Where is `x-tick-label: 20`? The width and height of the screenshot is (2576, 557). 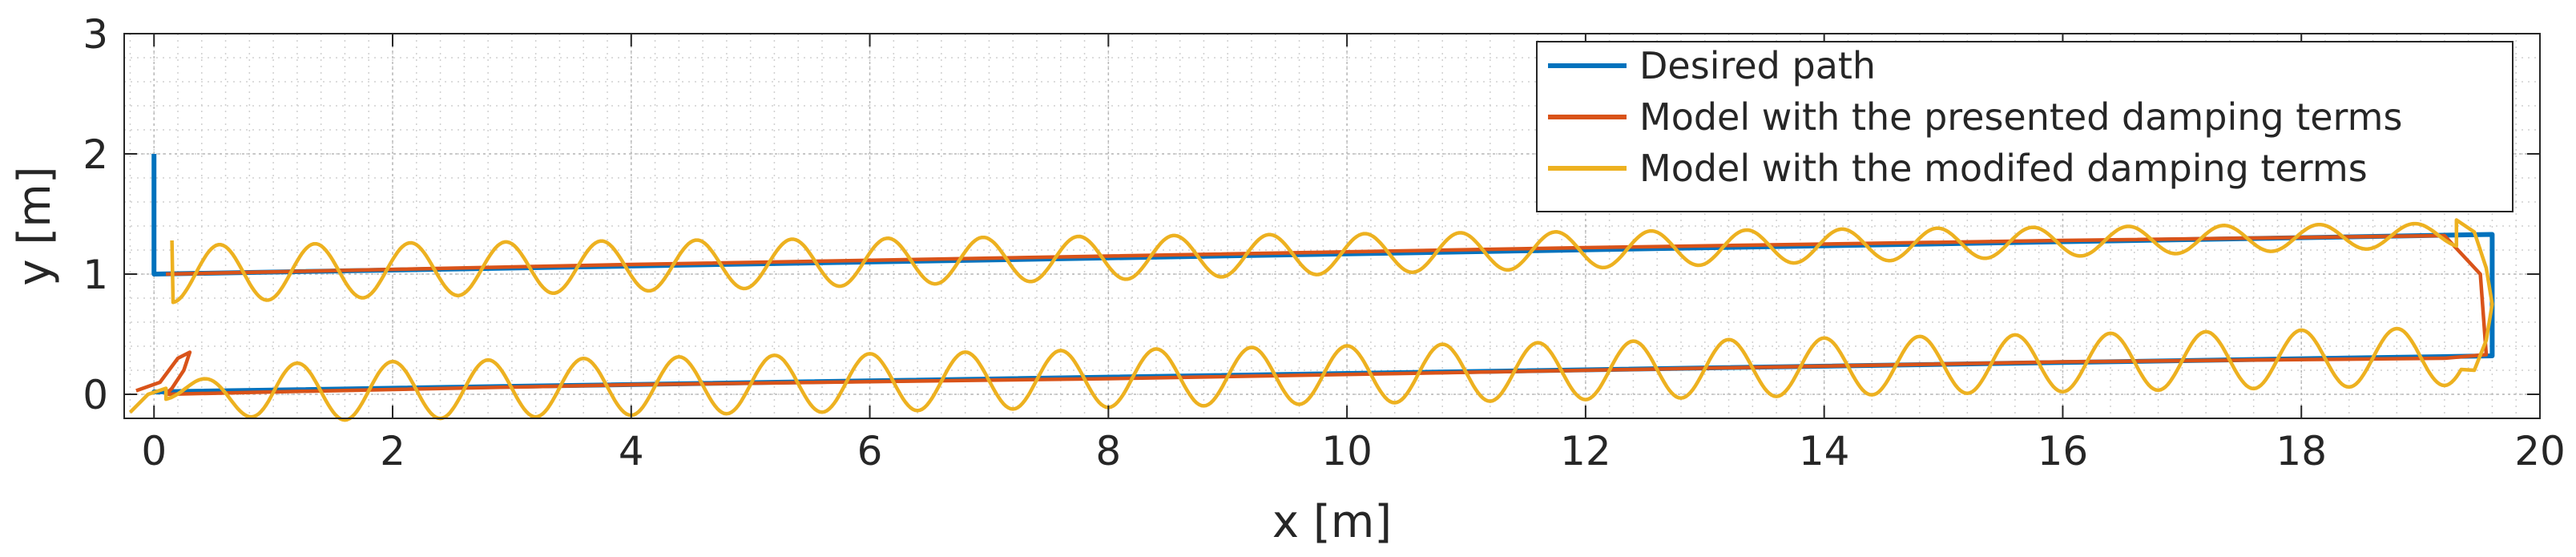 x-tick-label: 20 is located at coordinates (2540, 451).